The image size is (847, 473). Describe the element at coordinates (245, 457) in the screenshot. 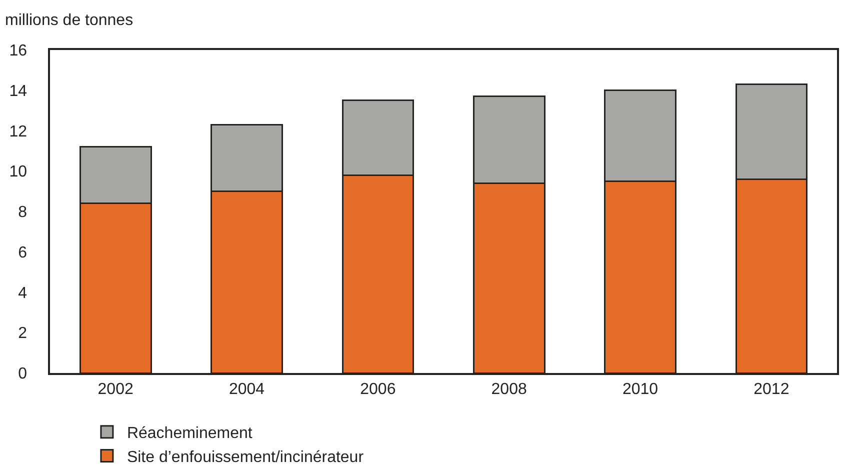

I see `legend-label: Site d’enfouissement/incinérateur` at that location.